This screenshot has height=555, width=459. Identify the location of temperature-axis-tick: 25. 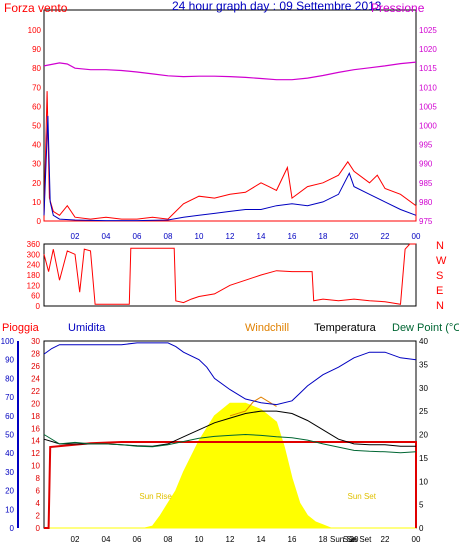
(423, 411).